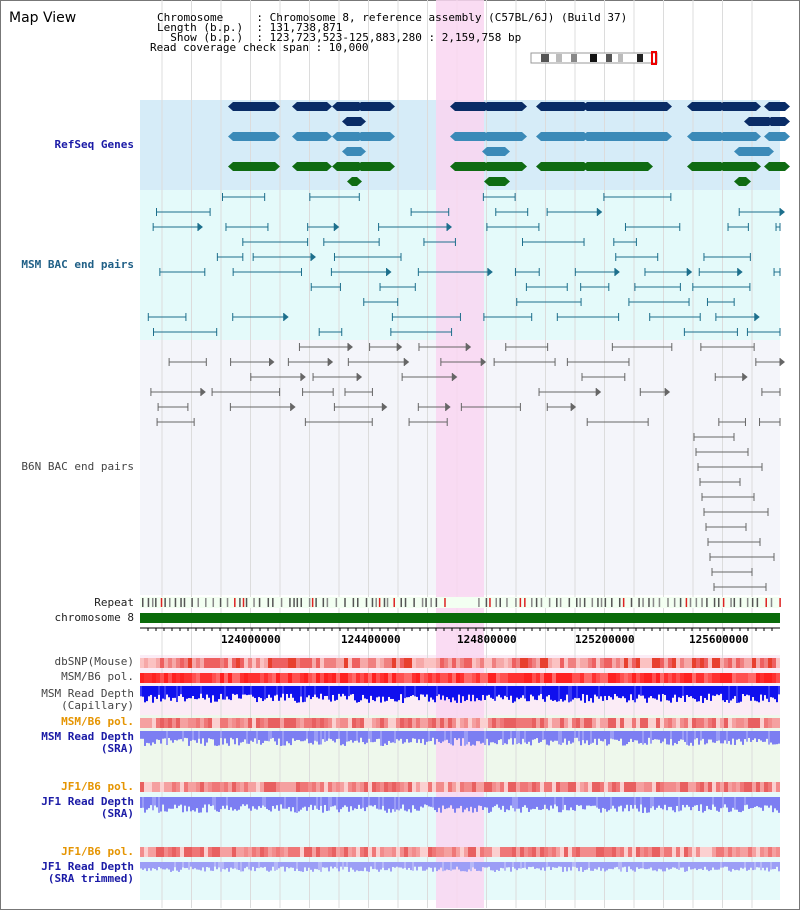 This screenshot has height=910, width=800. What do you see at coordinates (375, 166) in the screenshot?
I see `gene-block` at bounding box center [375, 166].